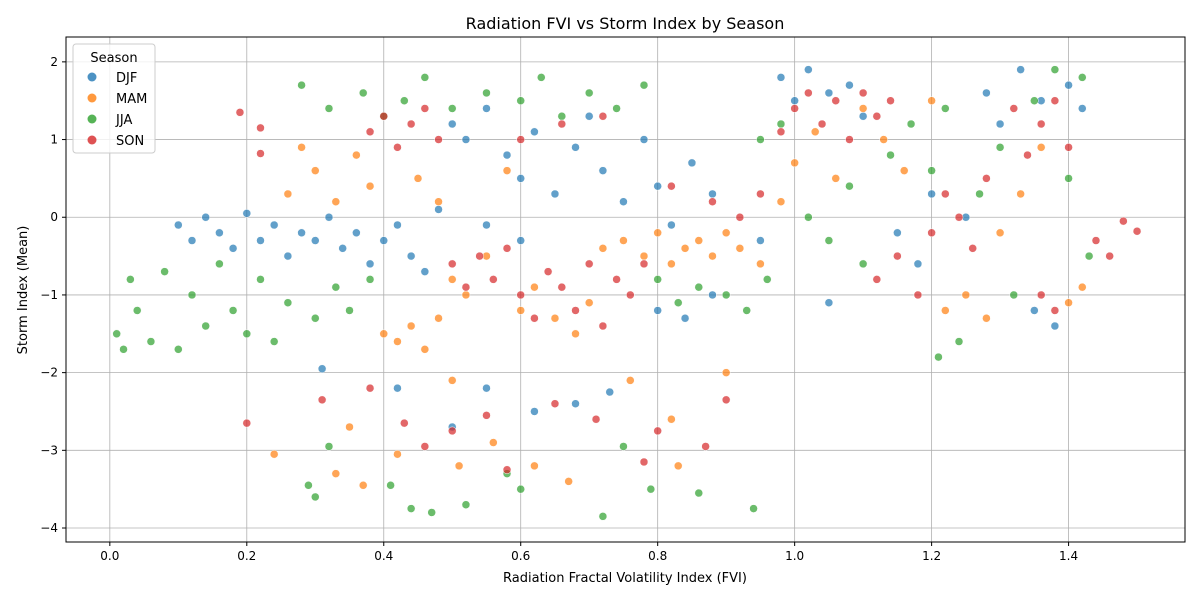  Describe the element at coordinates (23, 290) in the screenshot. I see `y-axis-label: Storm Index (Mean)` at that location.